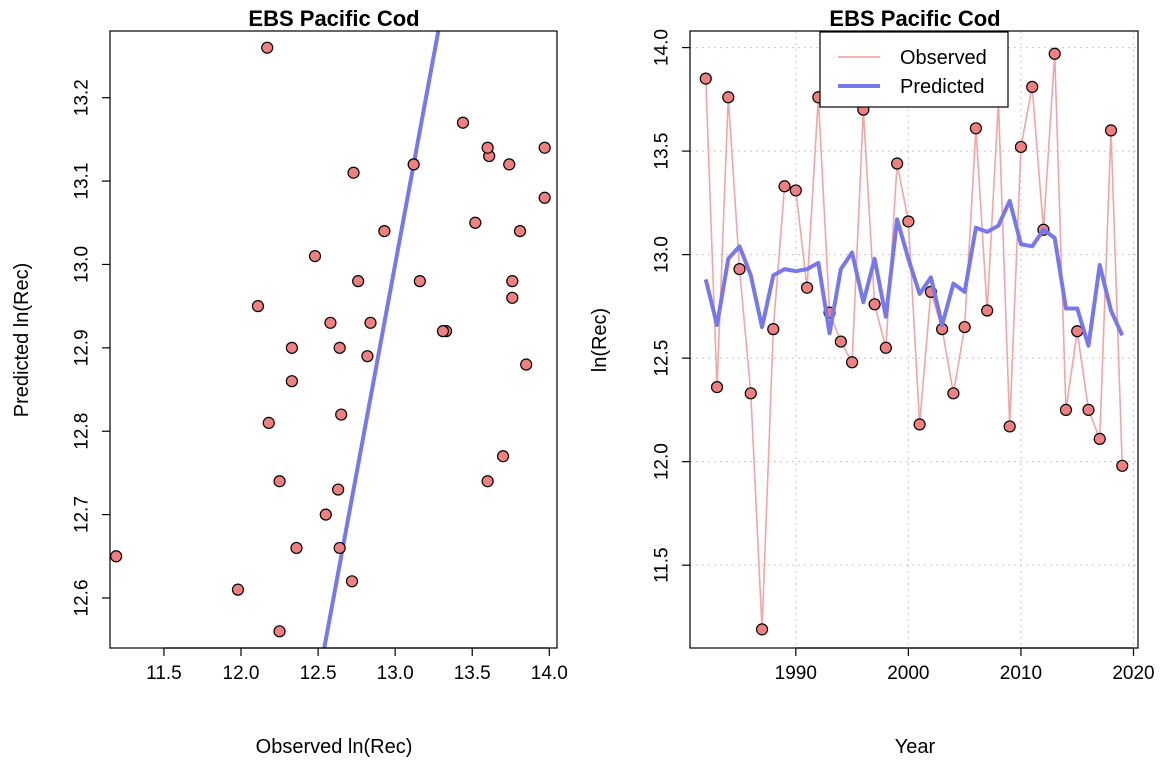 Image resolution: width=1161 pixels, height=761 pixels. What do you see at coordinates (82, 597) in the screenshot?
I see `y-tick-label: 12.6` at bounding box center [82, 597].